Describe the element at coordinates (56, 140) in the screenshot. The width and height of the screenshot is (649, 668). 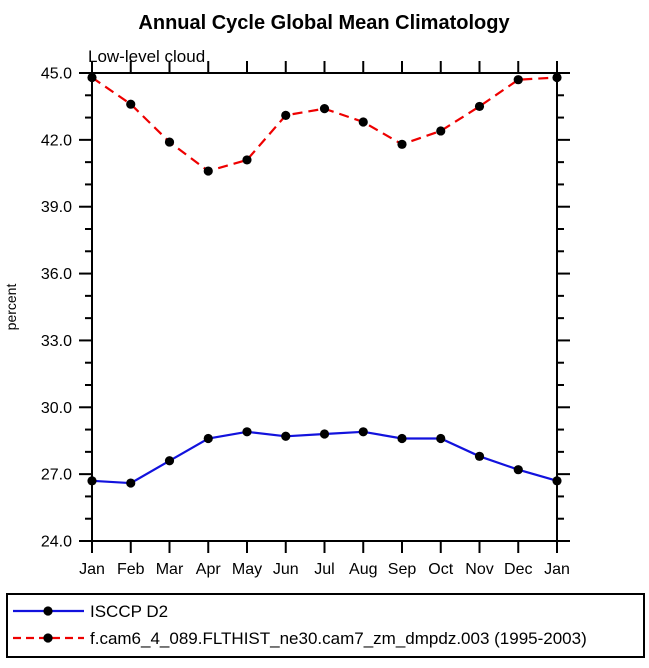
I see `y-tick-label: 42.0` at that location.